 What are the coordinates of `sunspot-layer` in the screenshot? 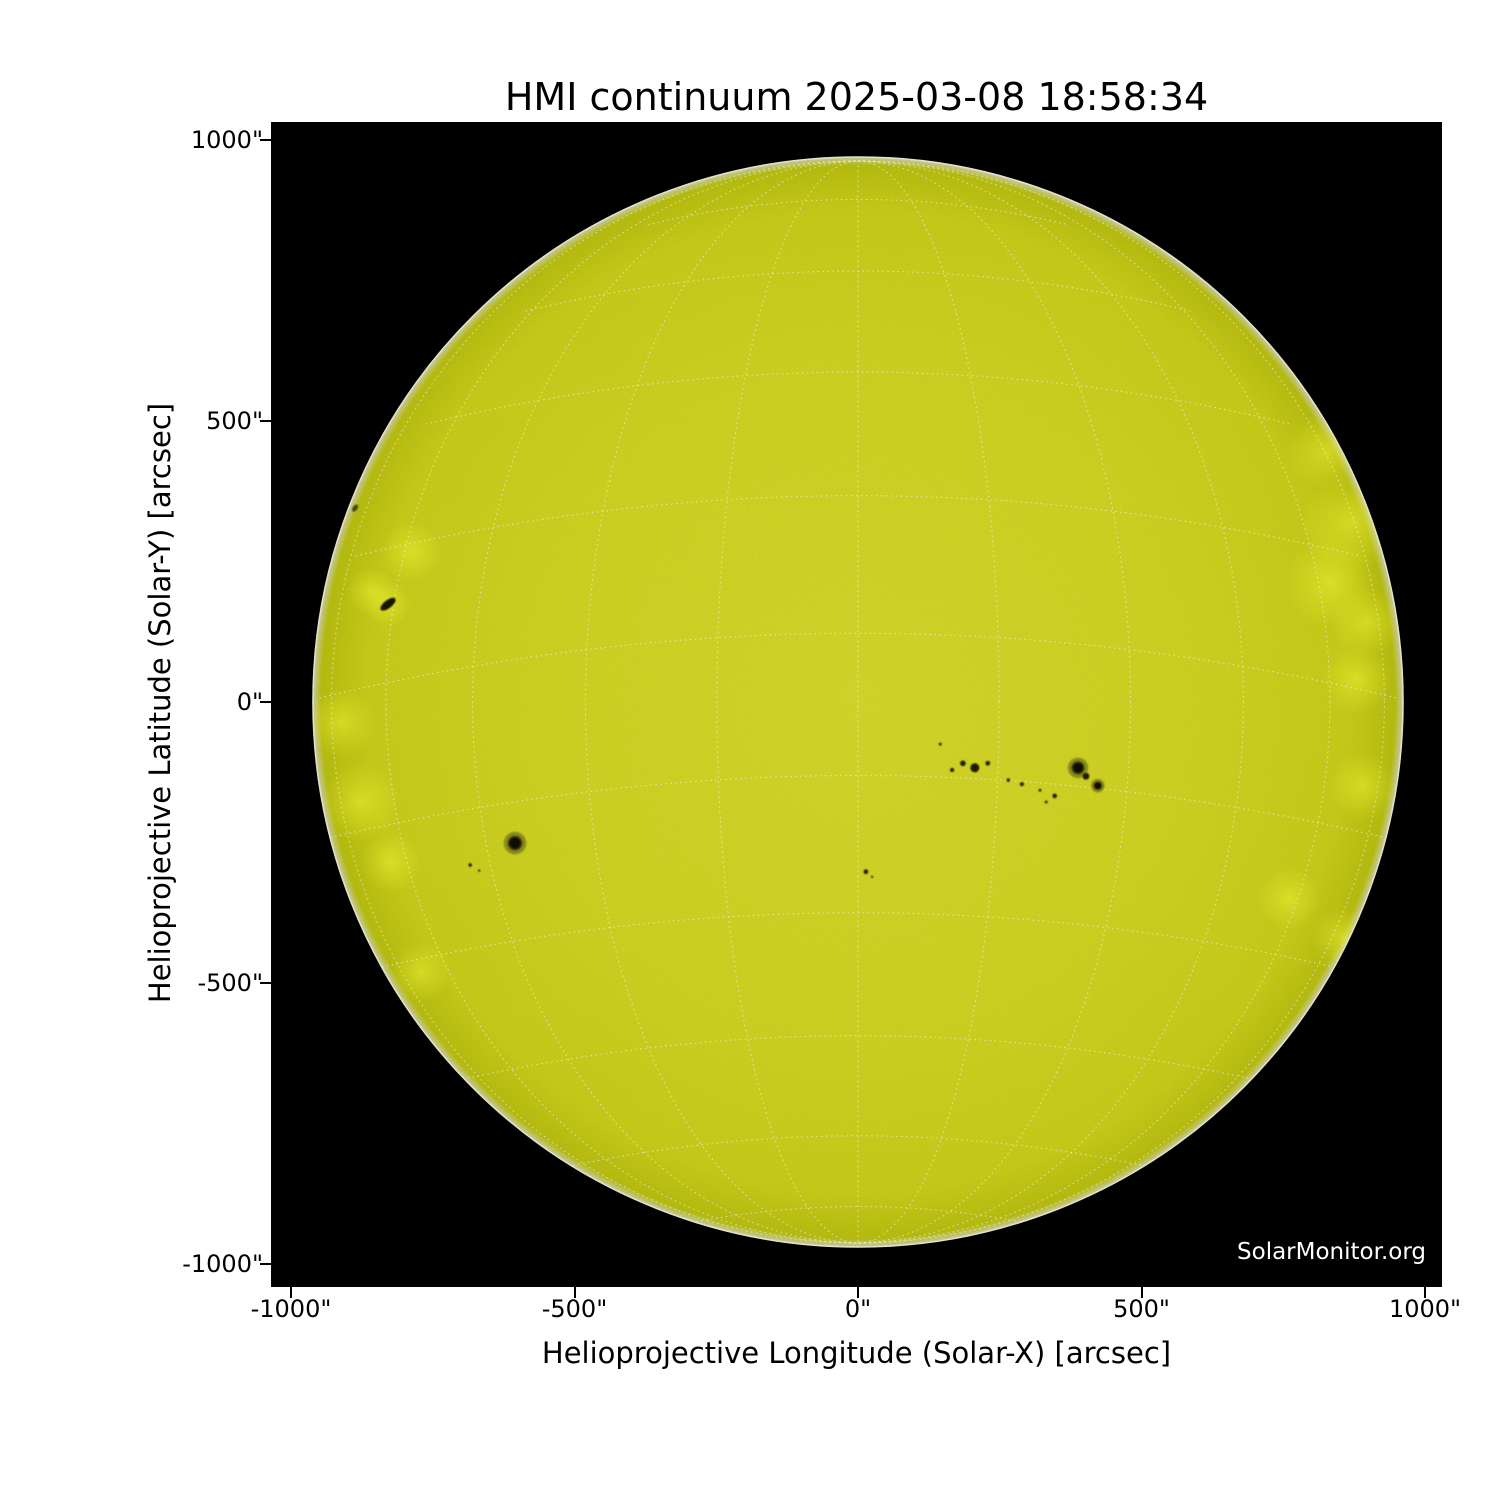 It's located at (728, 691).